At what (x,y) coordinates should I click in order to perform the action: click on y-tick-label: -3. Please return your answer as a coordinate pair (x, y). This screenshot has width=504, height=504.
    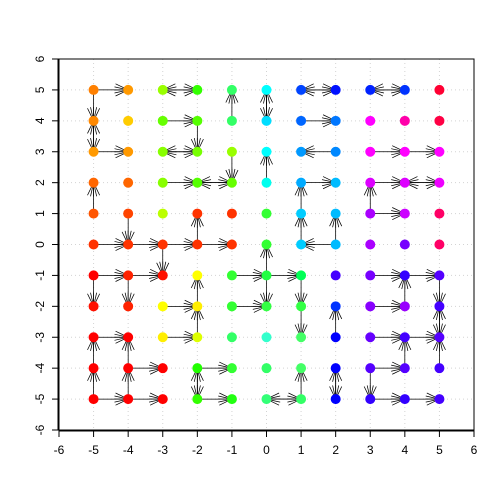
    Looking at the image, I should click on (40, 337).